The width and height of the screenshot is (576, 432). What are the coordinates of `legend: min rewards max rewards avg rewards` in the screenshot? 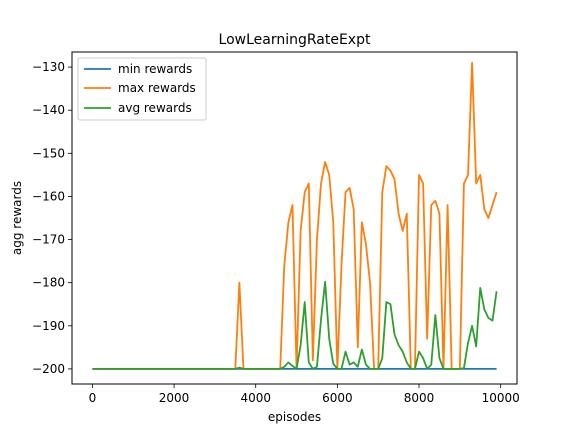 It's located at (142, 89).